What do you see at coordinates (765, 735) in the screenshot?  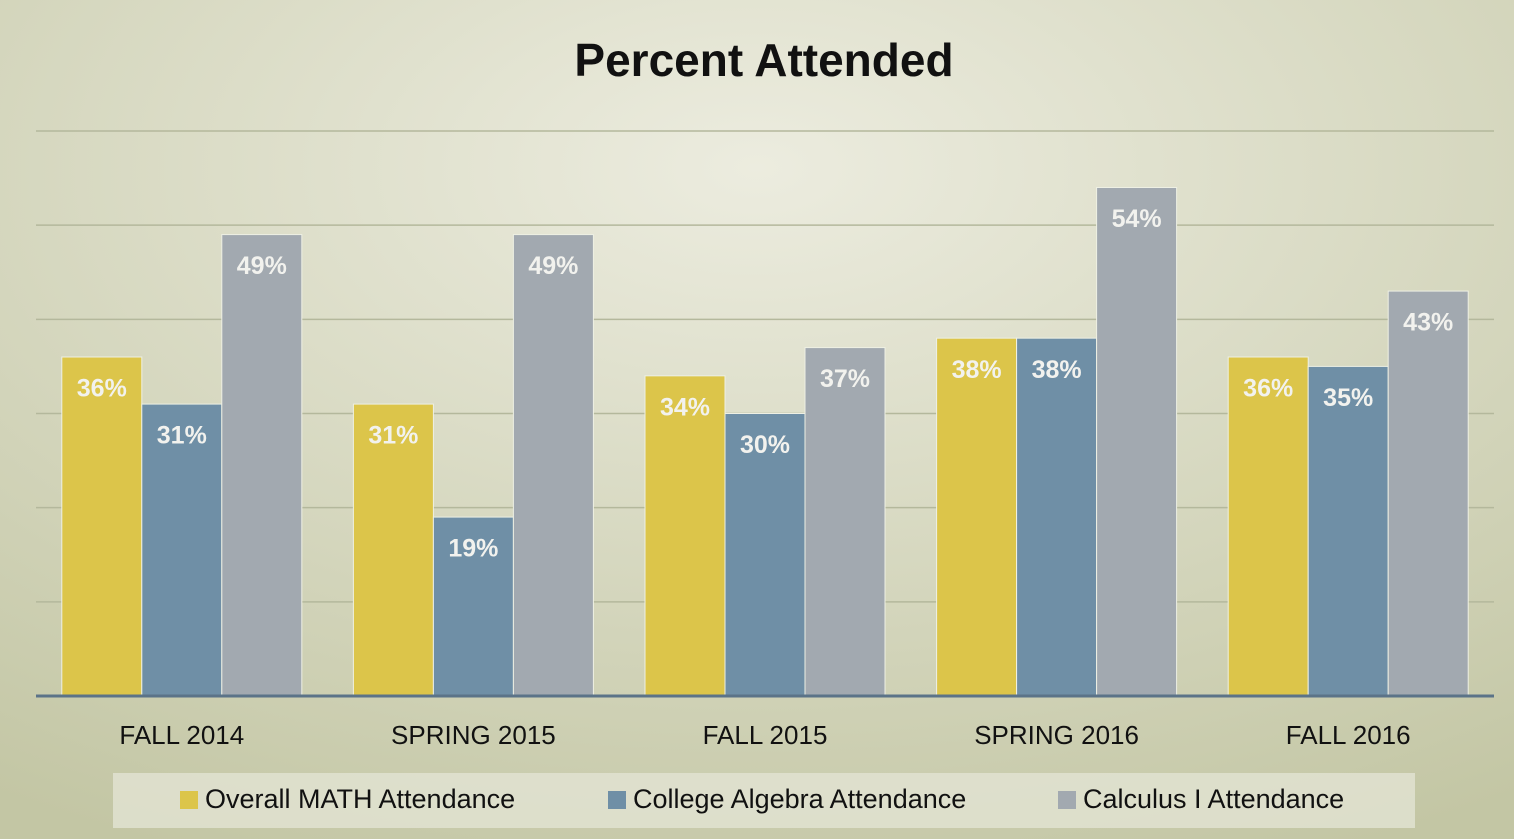 I see `x-tick-label: FALL 2015` at bounding box center [765, 735].